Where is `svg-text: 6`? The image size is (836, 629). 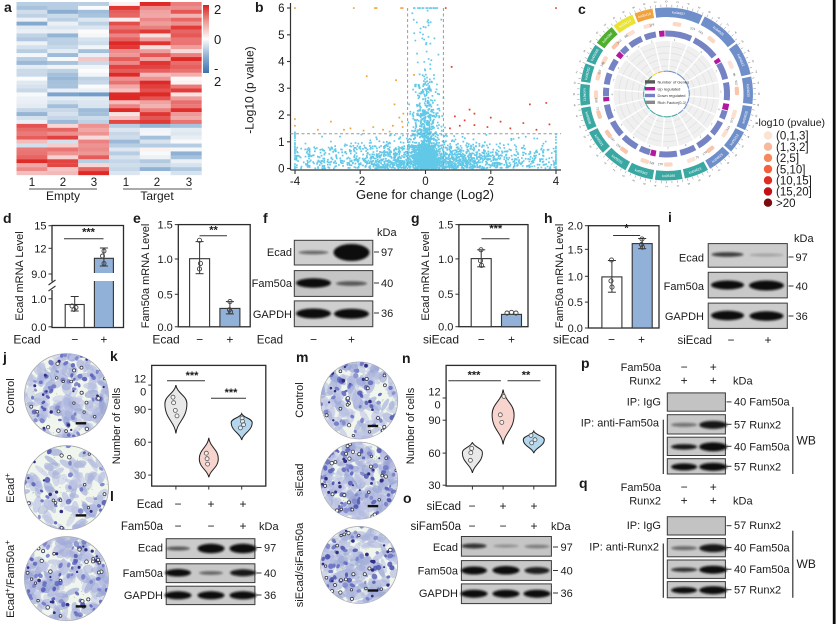
svg-text: 6 is located at coordinates (281, 9).